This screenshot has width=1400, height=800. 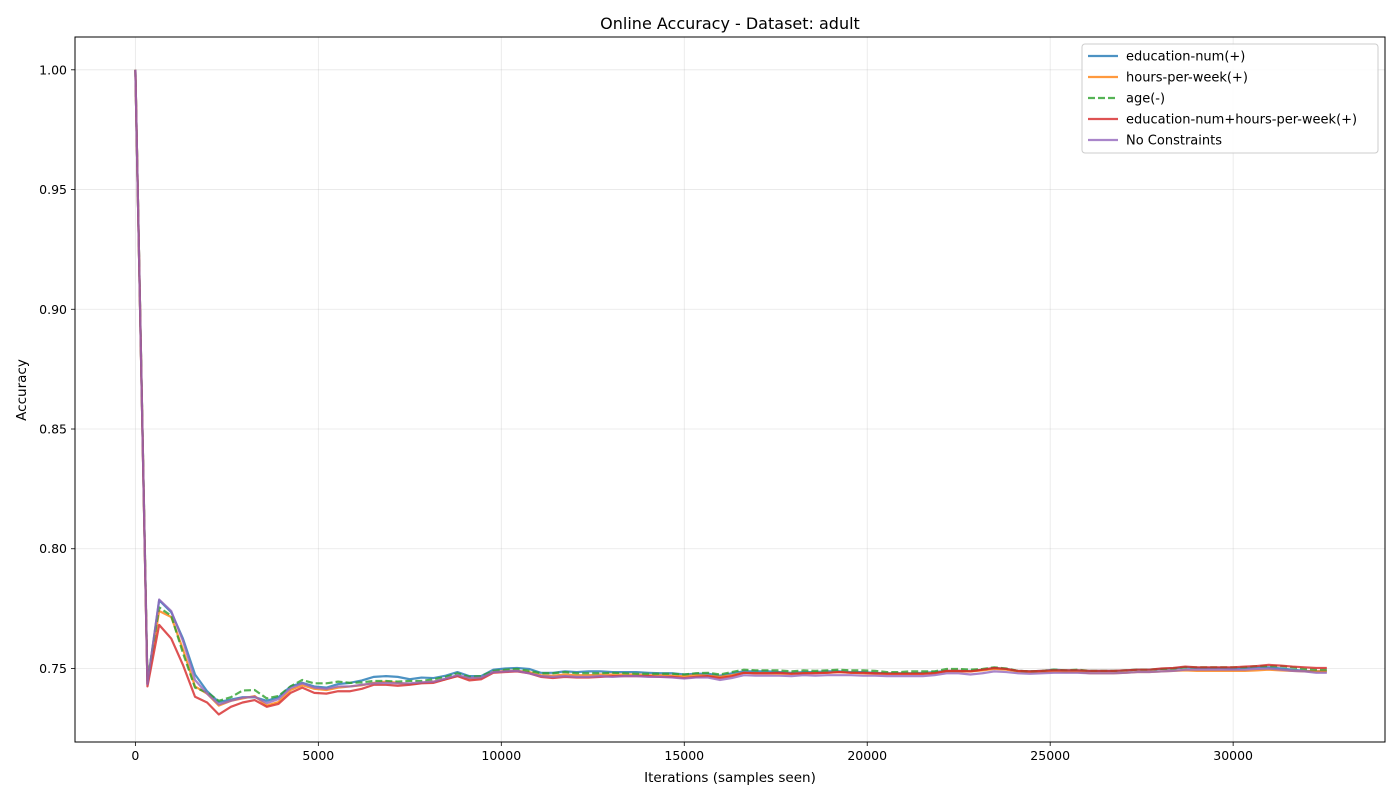 What do you see at coordinates (53, 548) in the screenshot?
I see `y-tick-label: 0.80` at bounding box center [53, 548].